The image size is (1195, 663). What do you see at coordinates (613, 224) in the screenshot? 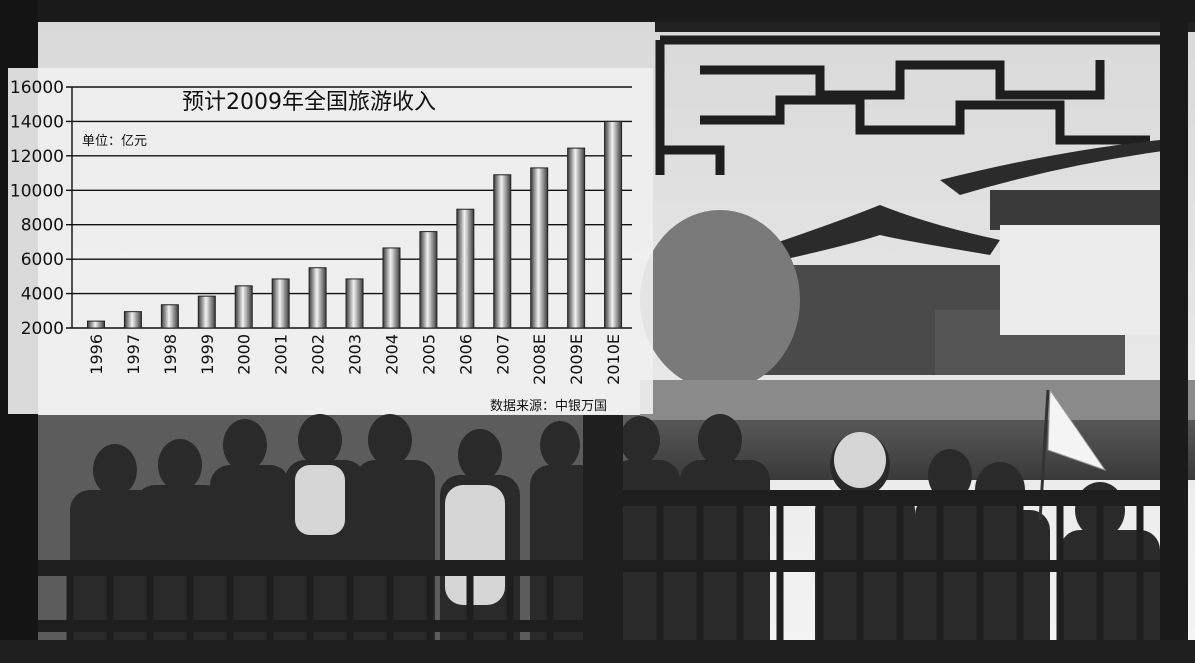
I see `bar-2010E` at bounding box center [613, 224].